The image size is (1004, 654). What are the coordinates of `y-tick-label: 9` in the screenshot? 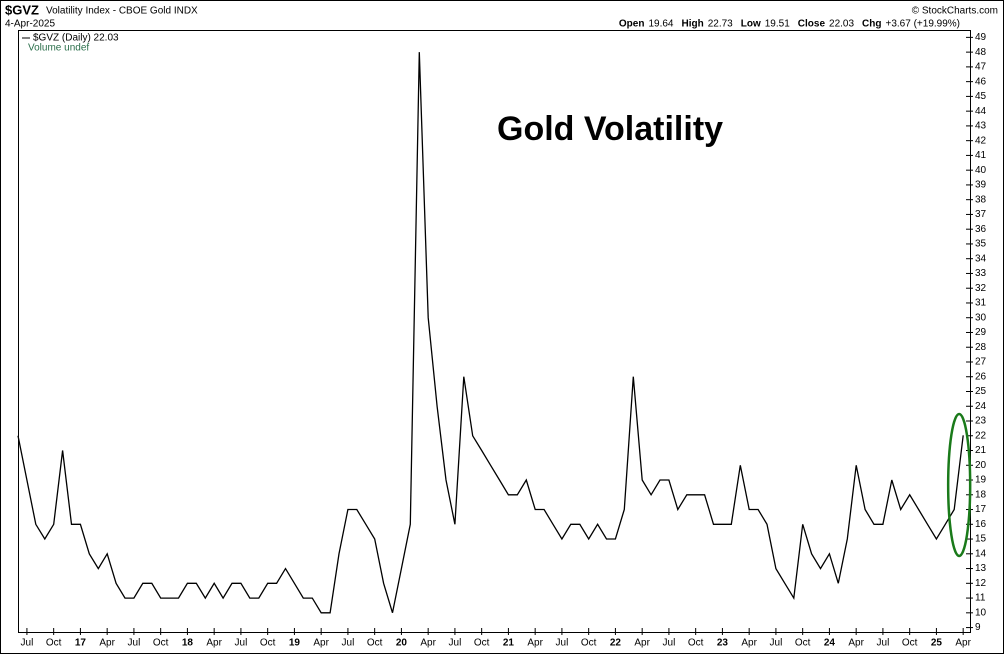 It's located at (978, 627).